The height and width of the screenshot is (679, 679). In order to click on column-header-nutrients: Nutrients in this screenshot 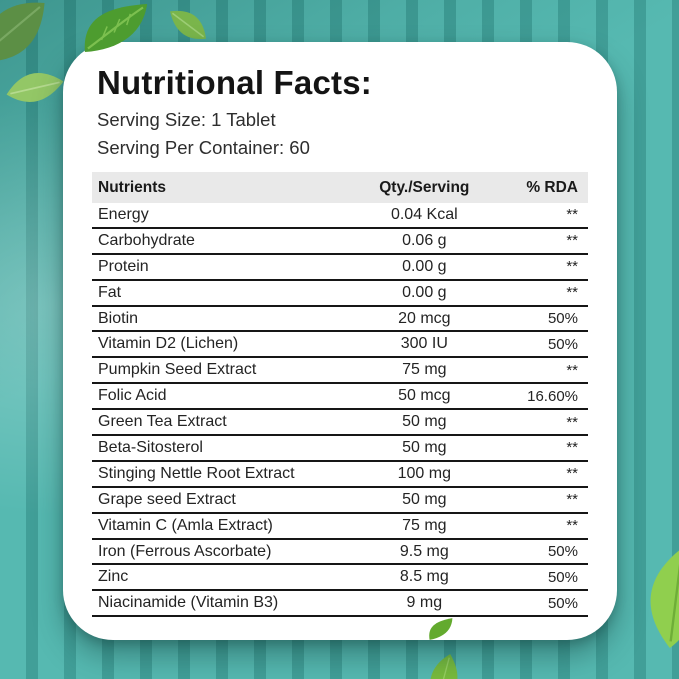, I will do `click(221, 187)`.